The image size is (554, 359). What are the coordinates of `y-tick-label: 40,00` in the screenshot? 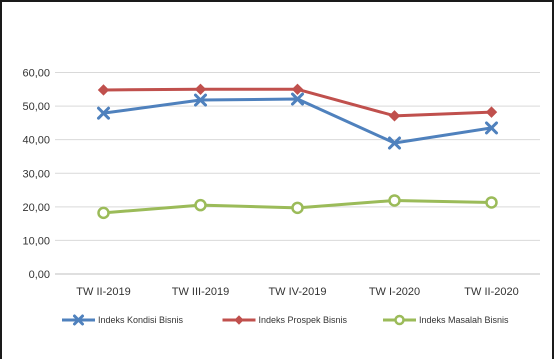 It's located at (36, 141).